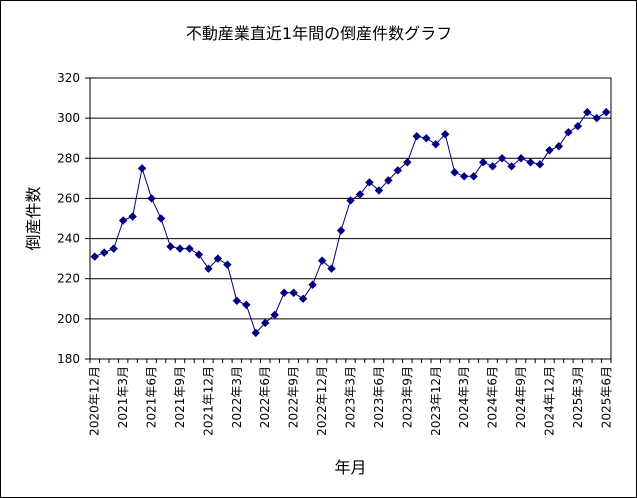  What do you see at coordinates (73, 218) in the screenshot?
I see `y-axis-ticks: 180 200 220 240 260 280 300 320` at bounding box center [73, 218].